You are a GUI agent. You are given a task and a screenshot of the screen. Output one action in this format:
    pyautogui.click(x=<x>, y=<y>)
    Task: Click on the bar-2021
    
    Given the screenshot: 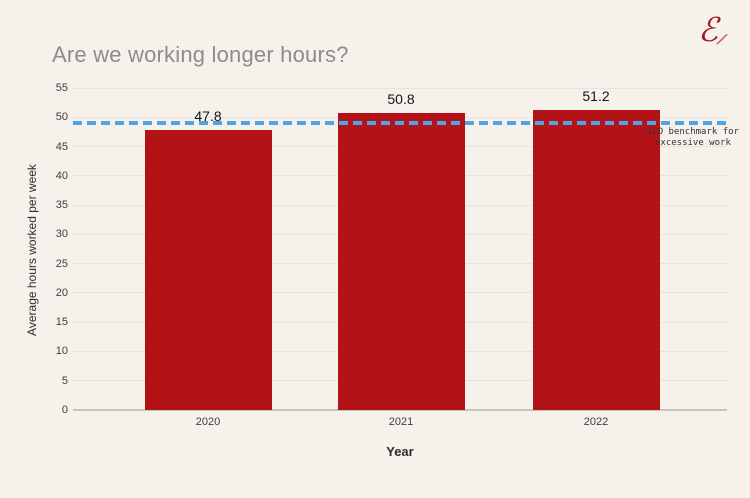 What is the action you would take?
    pyautogui.click(x=401, y=261)
    